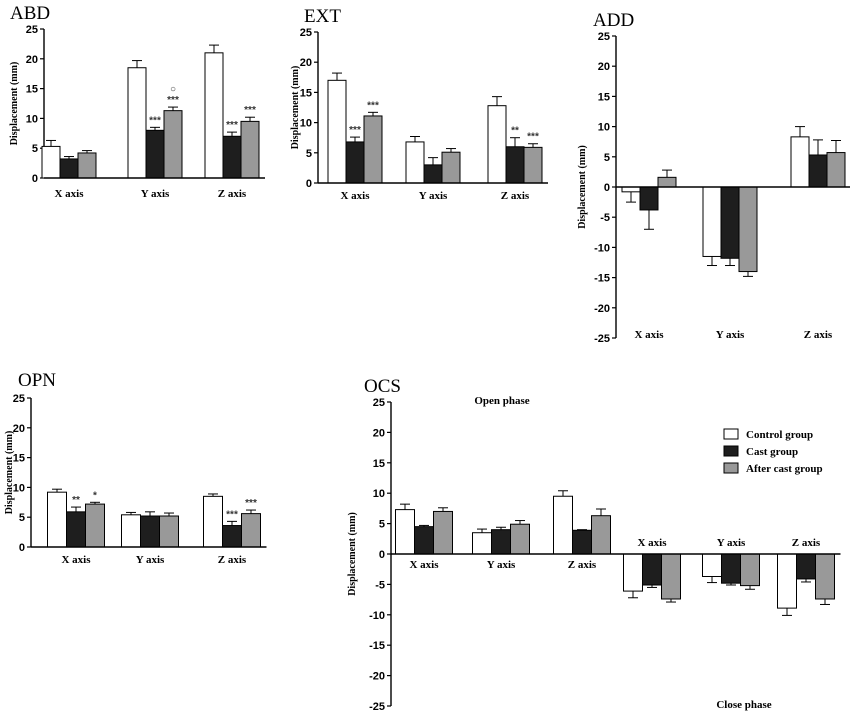 This screenshot has height=715, width=850. I want to click on y-tick-label: -25, so click(602, 339).